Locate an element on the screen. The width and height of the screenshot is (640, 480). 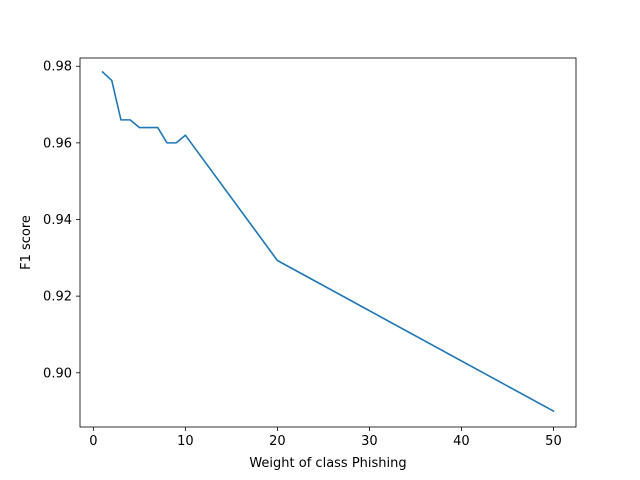
y-tick-label: 0.94 is located at coordinates (57, 220).